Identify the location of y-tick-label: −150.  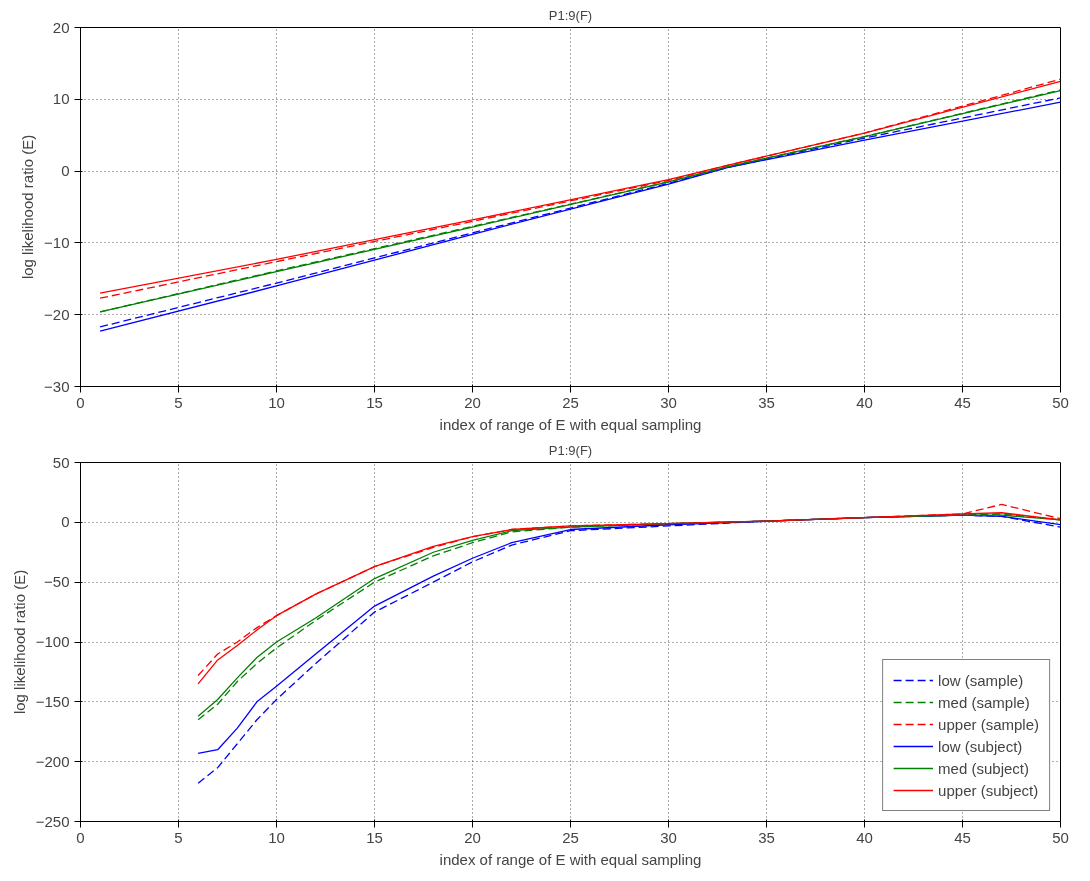
(52, 701).